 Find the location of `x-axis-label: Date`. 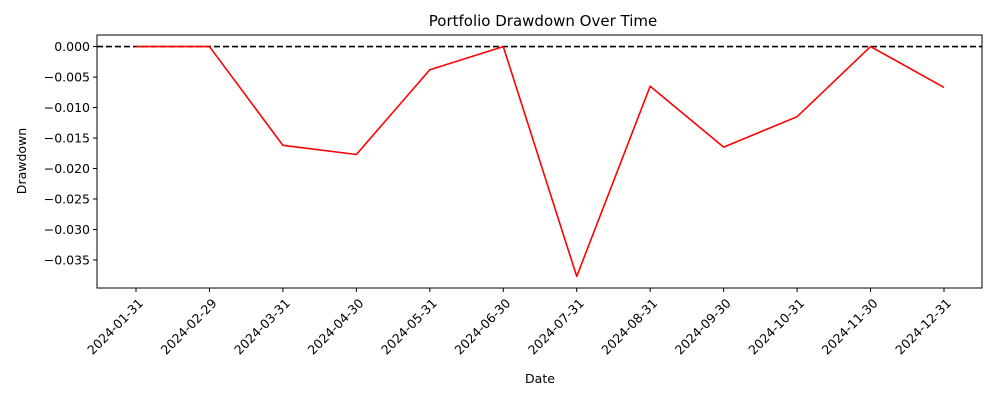

x-axis-label: Date is located at coordinates (540, 378).